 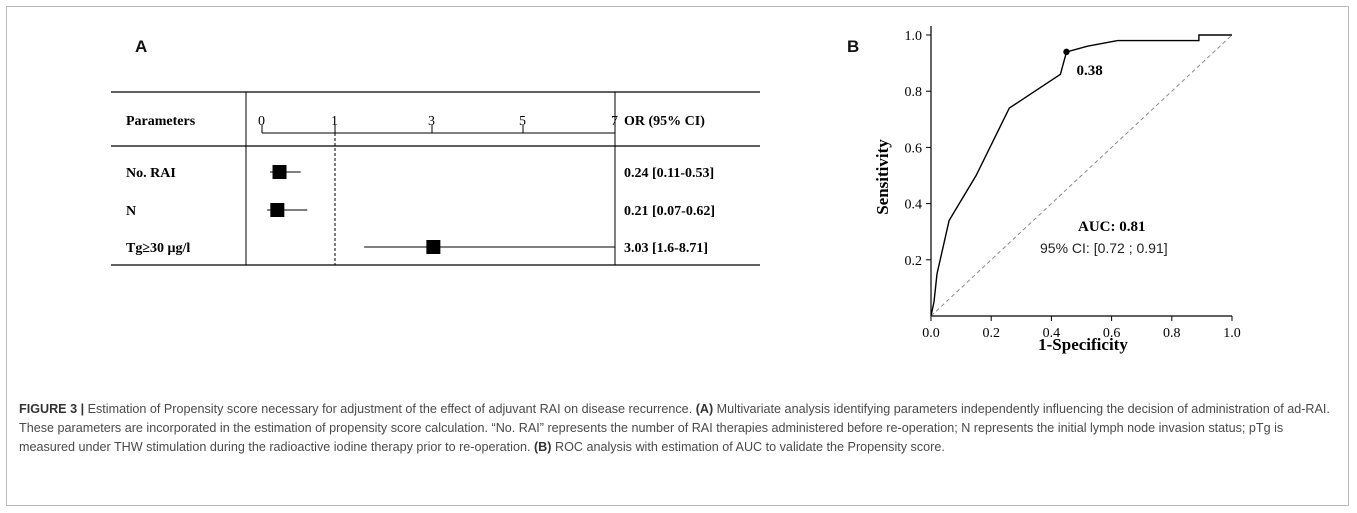 I want to click on roc-x-tick-label: 0.4, so click(x=1052, y=333).